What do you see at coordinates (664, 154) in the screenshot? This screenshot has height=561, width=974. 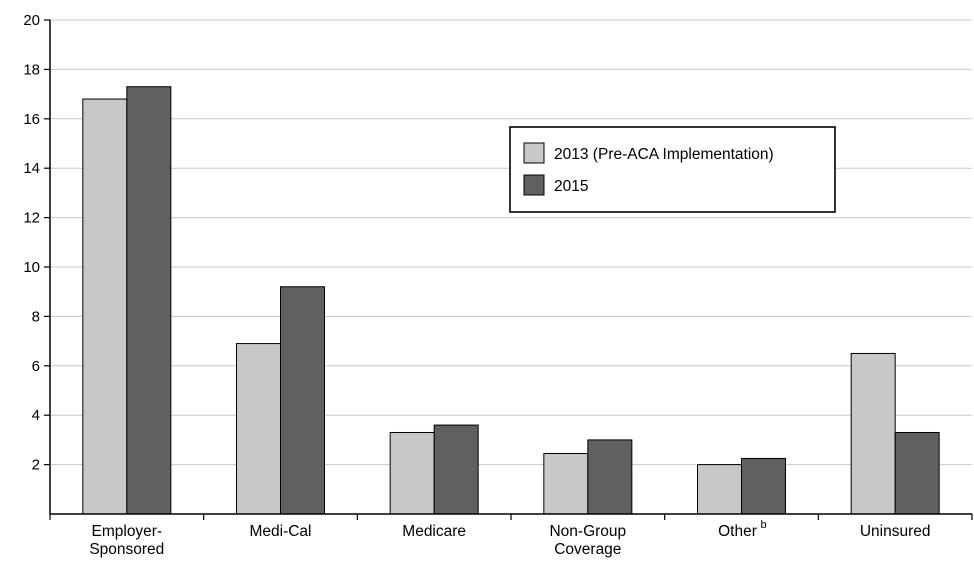 I see `legend-label: 2013 (Pre-ACA Implementation)` at bounding box center [664, 154].